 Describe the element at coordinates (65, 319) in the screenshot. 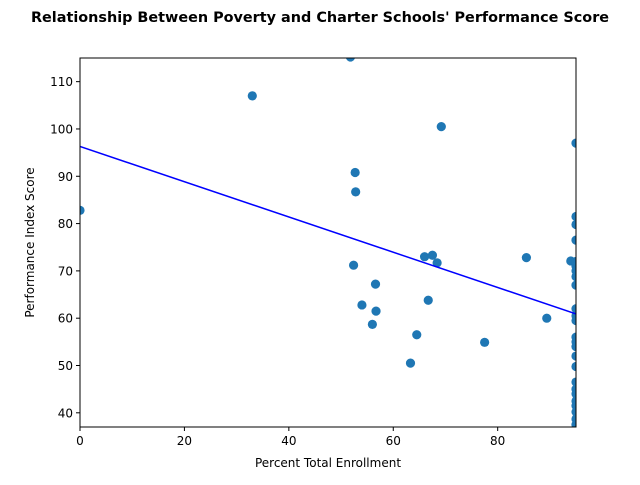

I see `y-tick-label: 60` at that location.